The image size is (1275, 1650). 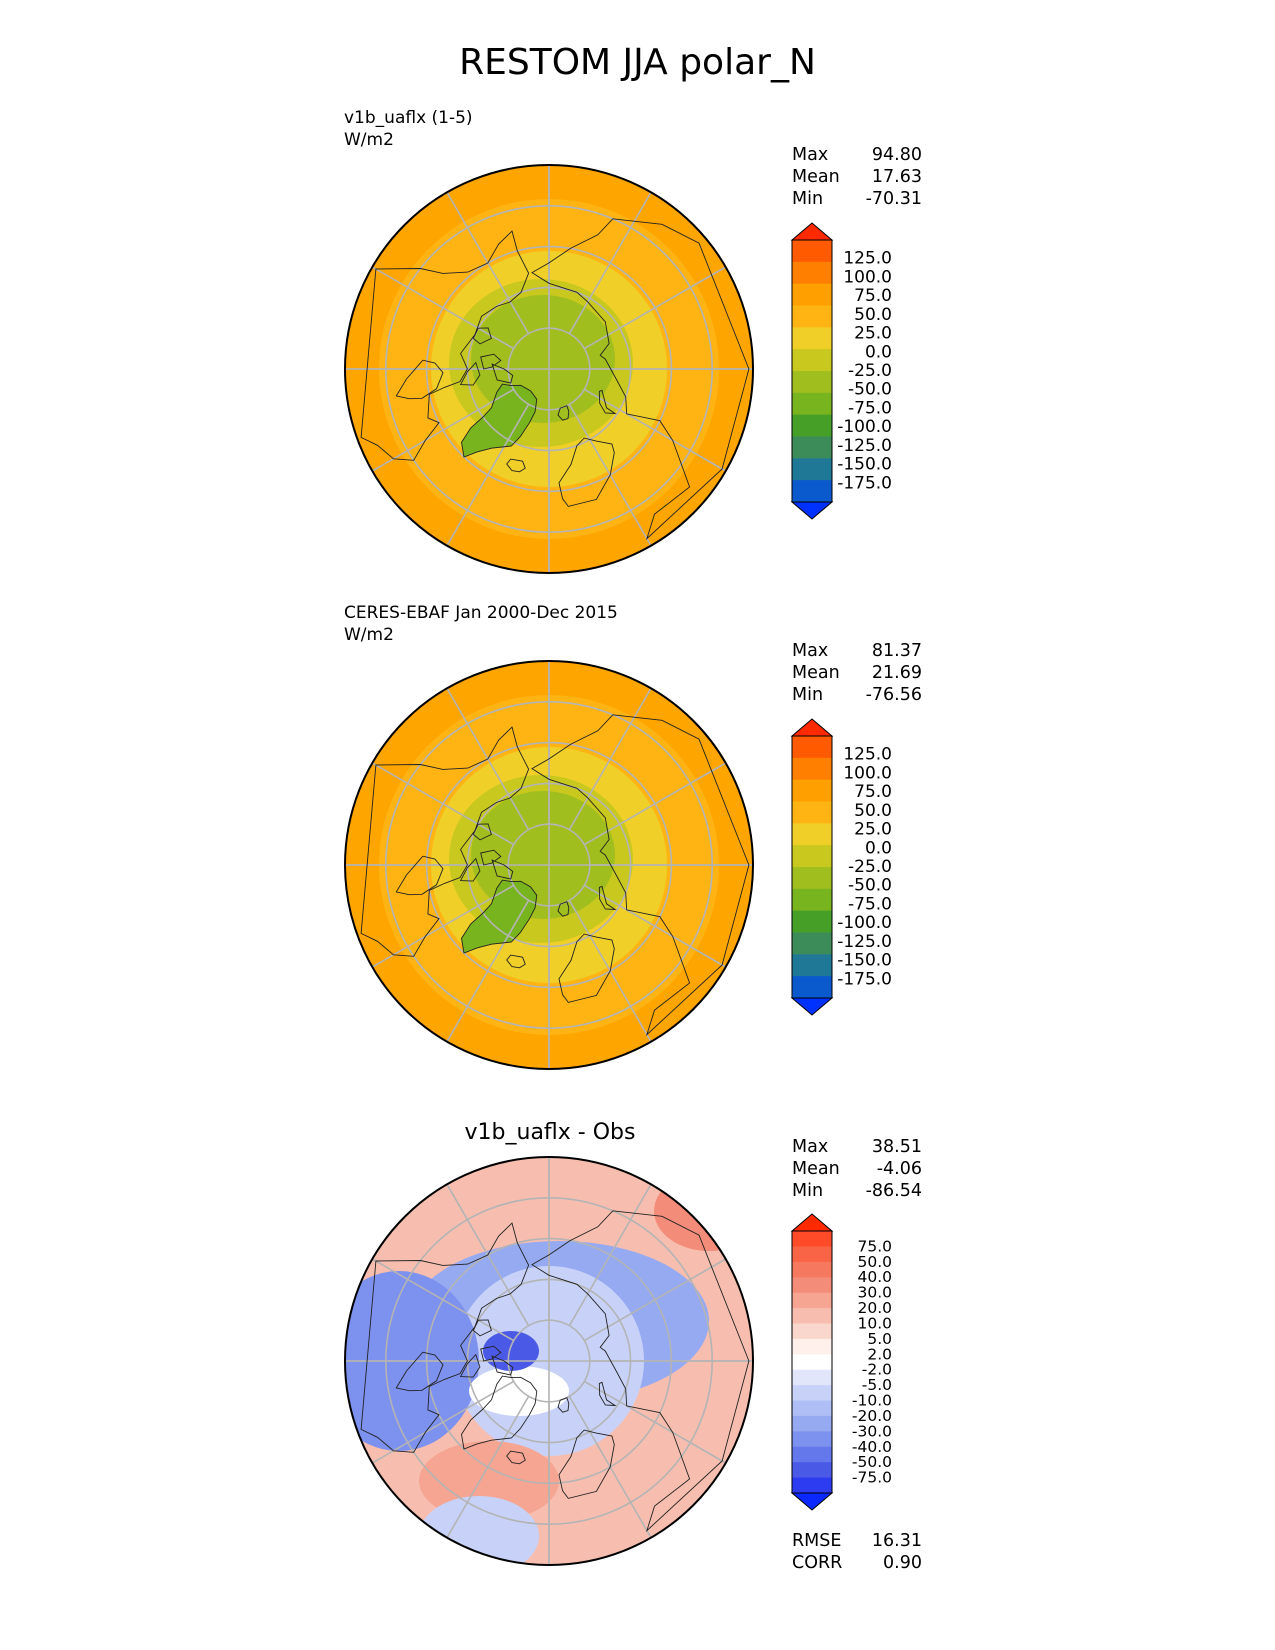 What do you see at coordinates (864, 483) in the screenshot?
I see `panel1-colorbar-tick-label: -175.0` at bounding box center [864, 483].